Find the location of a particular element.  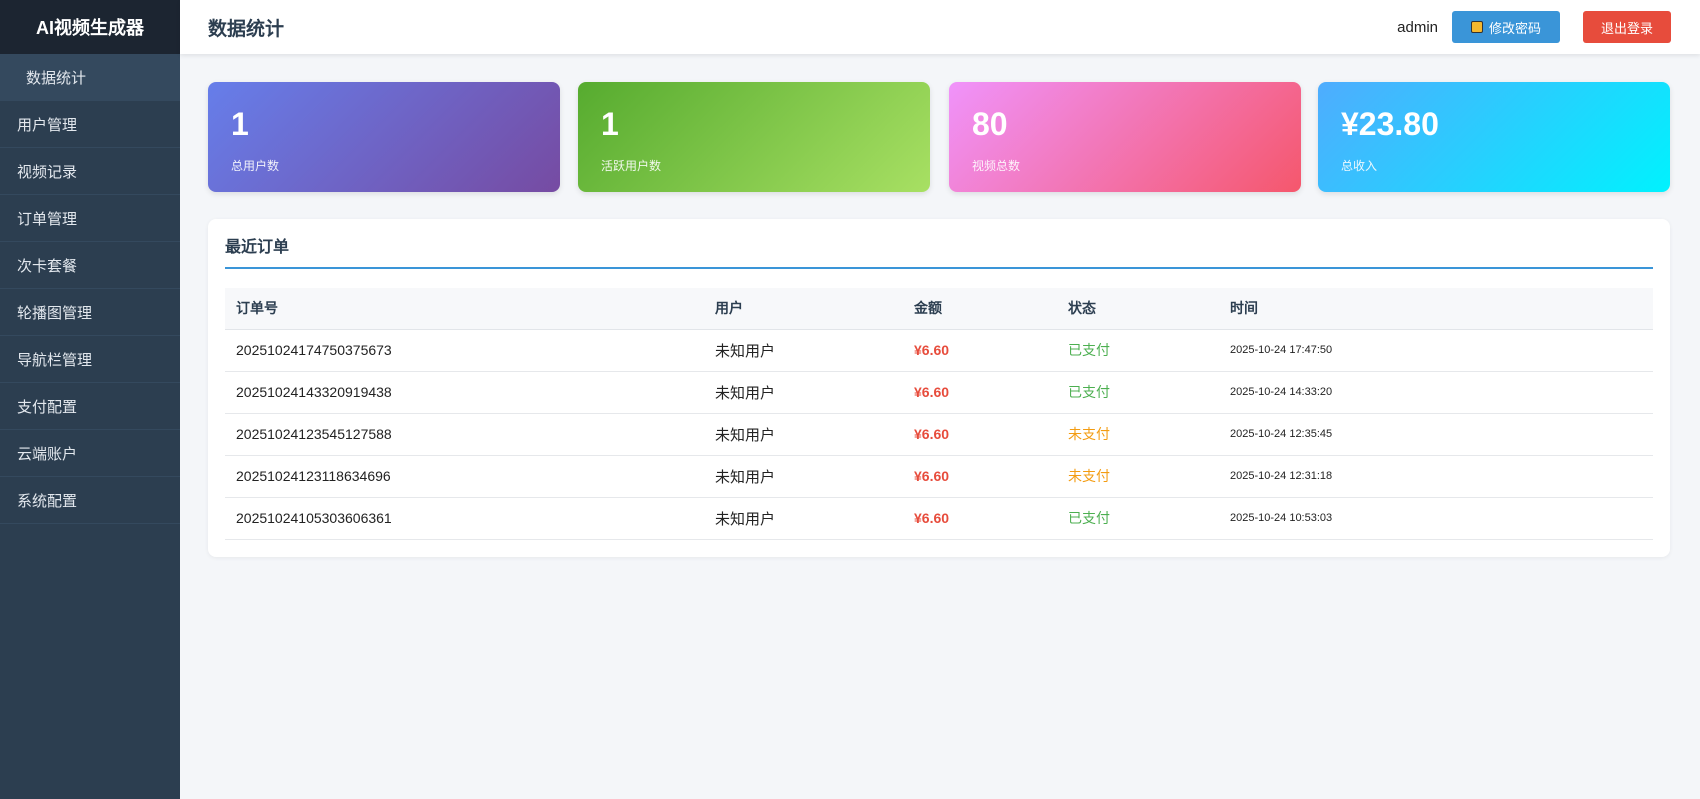

change-password-button: 修改密码 is located at coordinates (1506, 27).